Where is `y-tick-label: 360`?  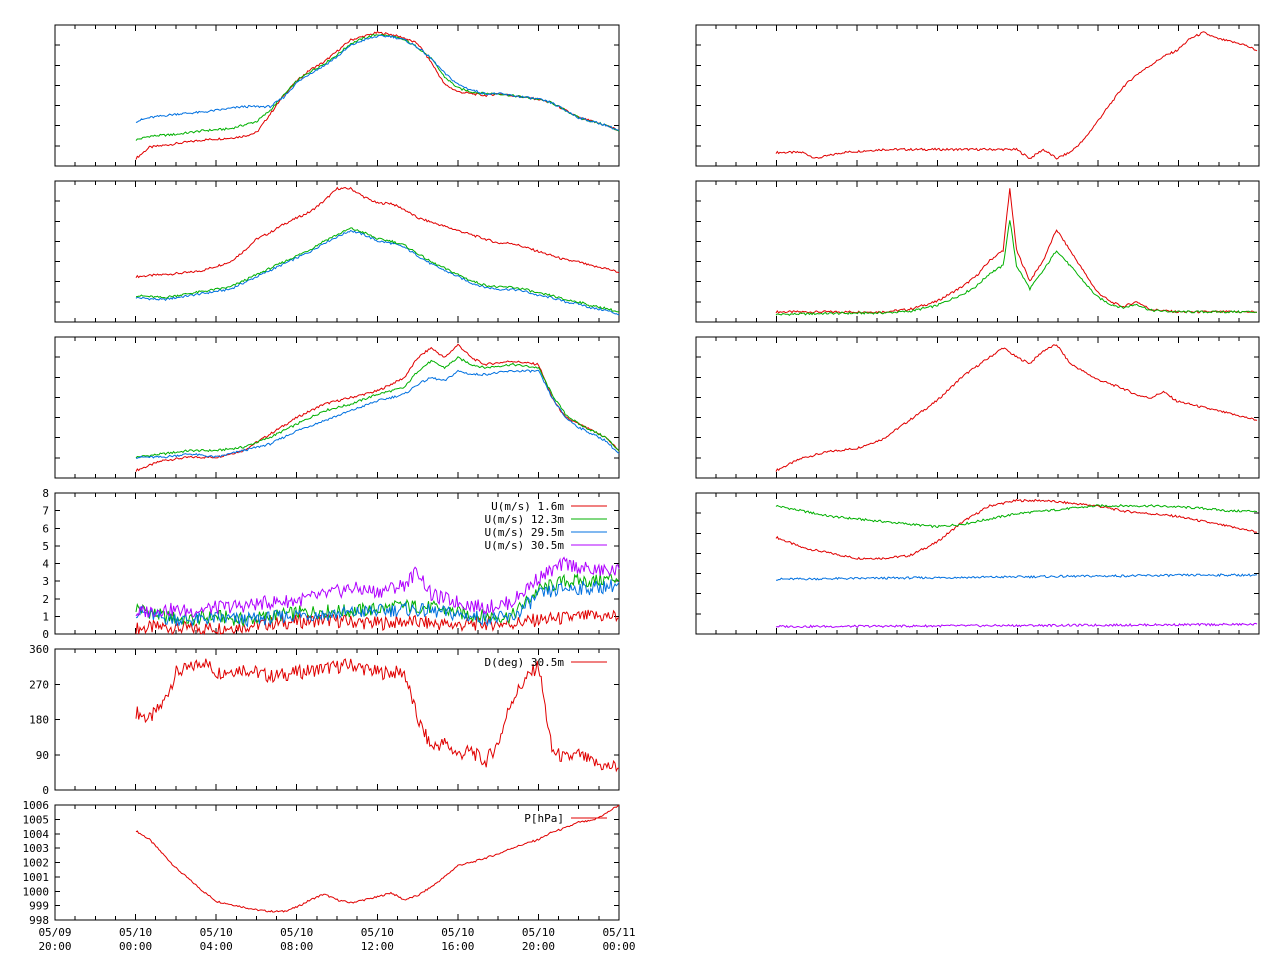 y-tick-label: 360 is located at coordinates (39, 649).